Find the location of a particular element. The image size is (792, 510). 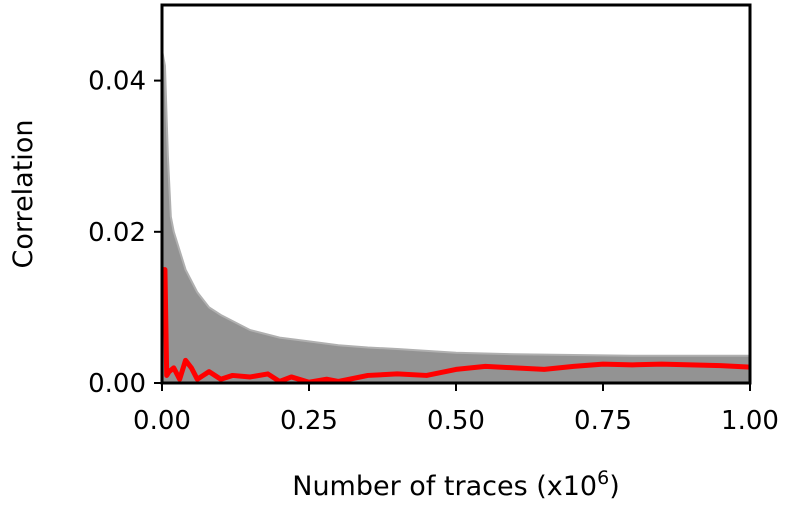

x-axis: 0.00 0.25 0.50 0.75 1.00 is located at coordinates (456, 409).